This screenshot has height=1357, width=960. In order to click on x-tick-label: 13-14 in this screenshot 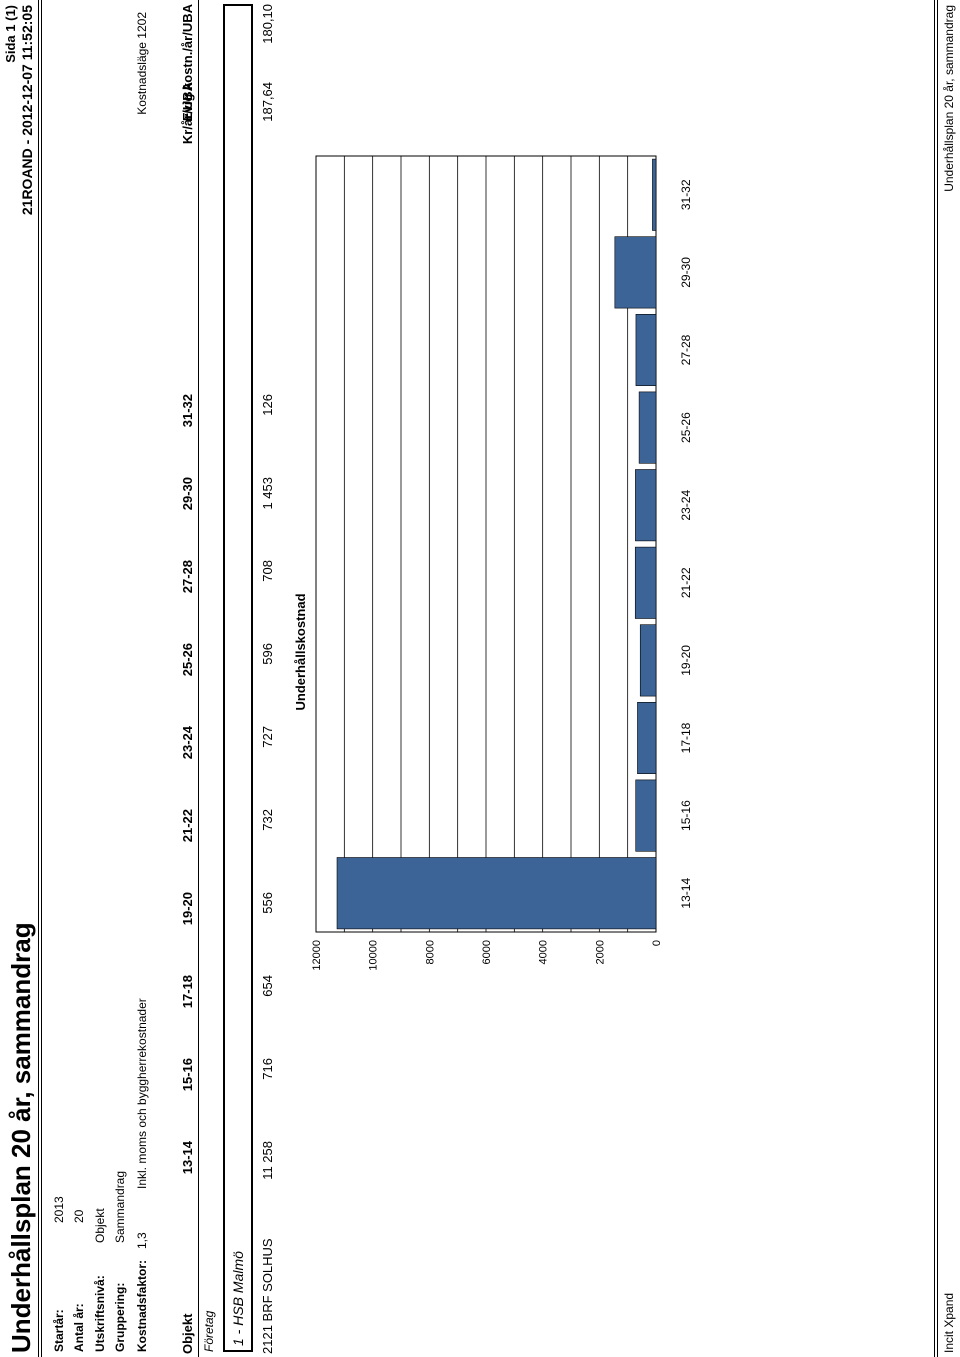, I will do `click(686, 893)`.